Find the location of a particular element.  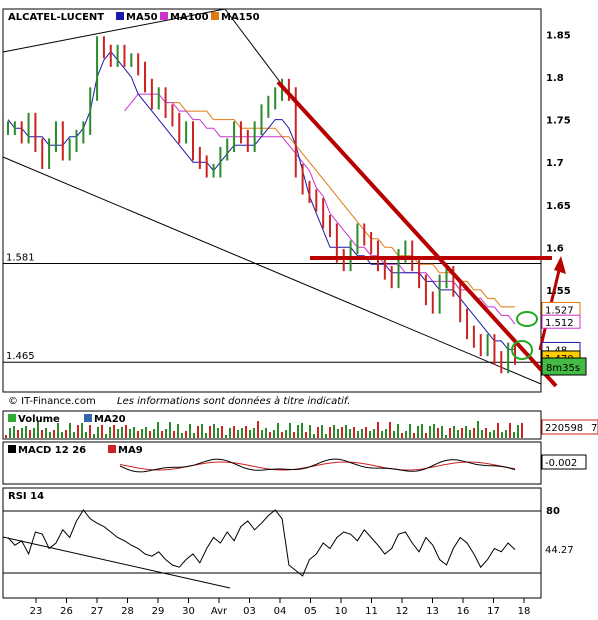

rsi-trend-line is located at coordinates (116, 562).